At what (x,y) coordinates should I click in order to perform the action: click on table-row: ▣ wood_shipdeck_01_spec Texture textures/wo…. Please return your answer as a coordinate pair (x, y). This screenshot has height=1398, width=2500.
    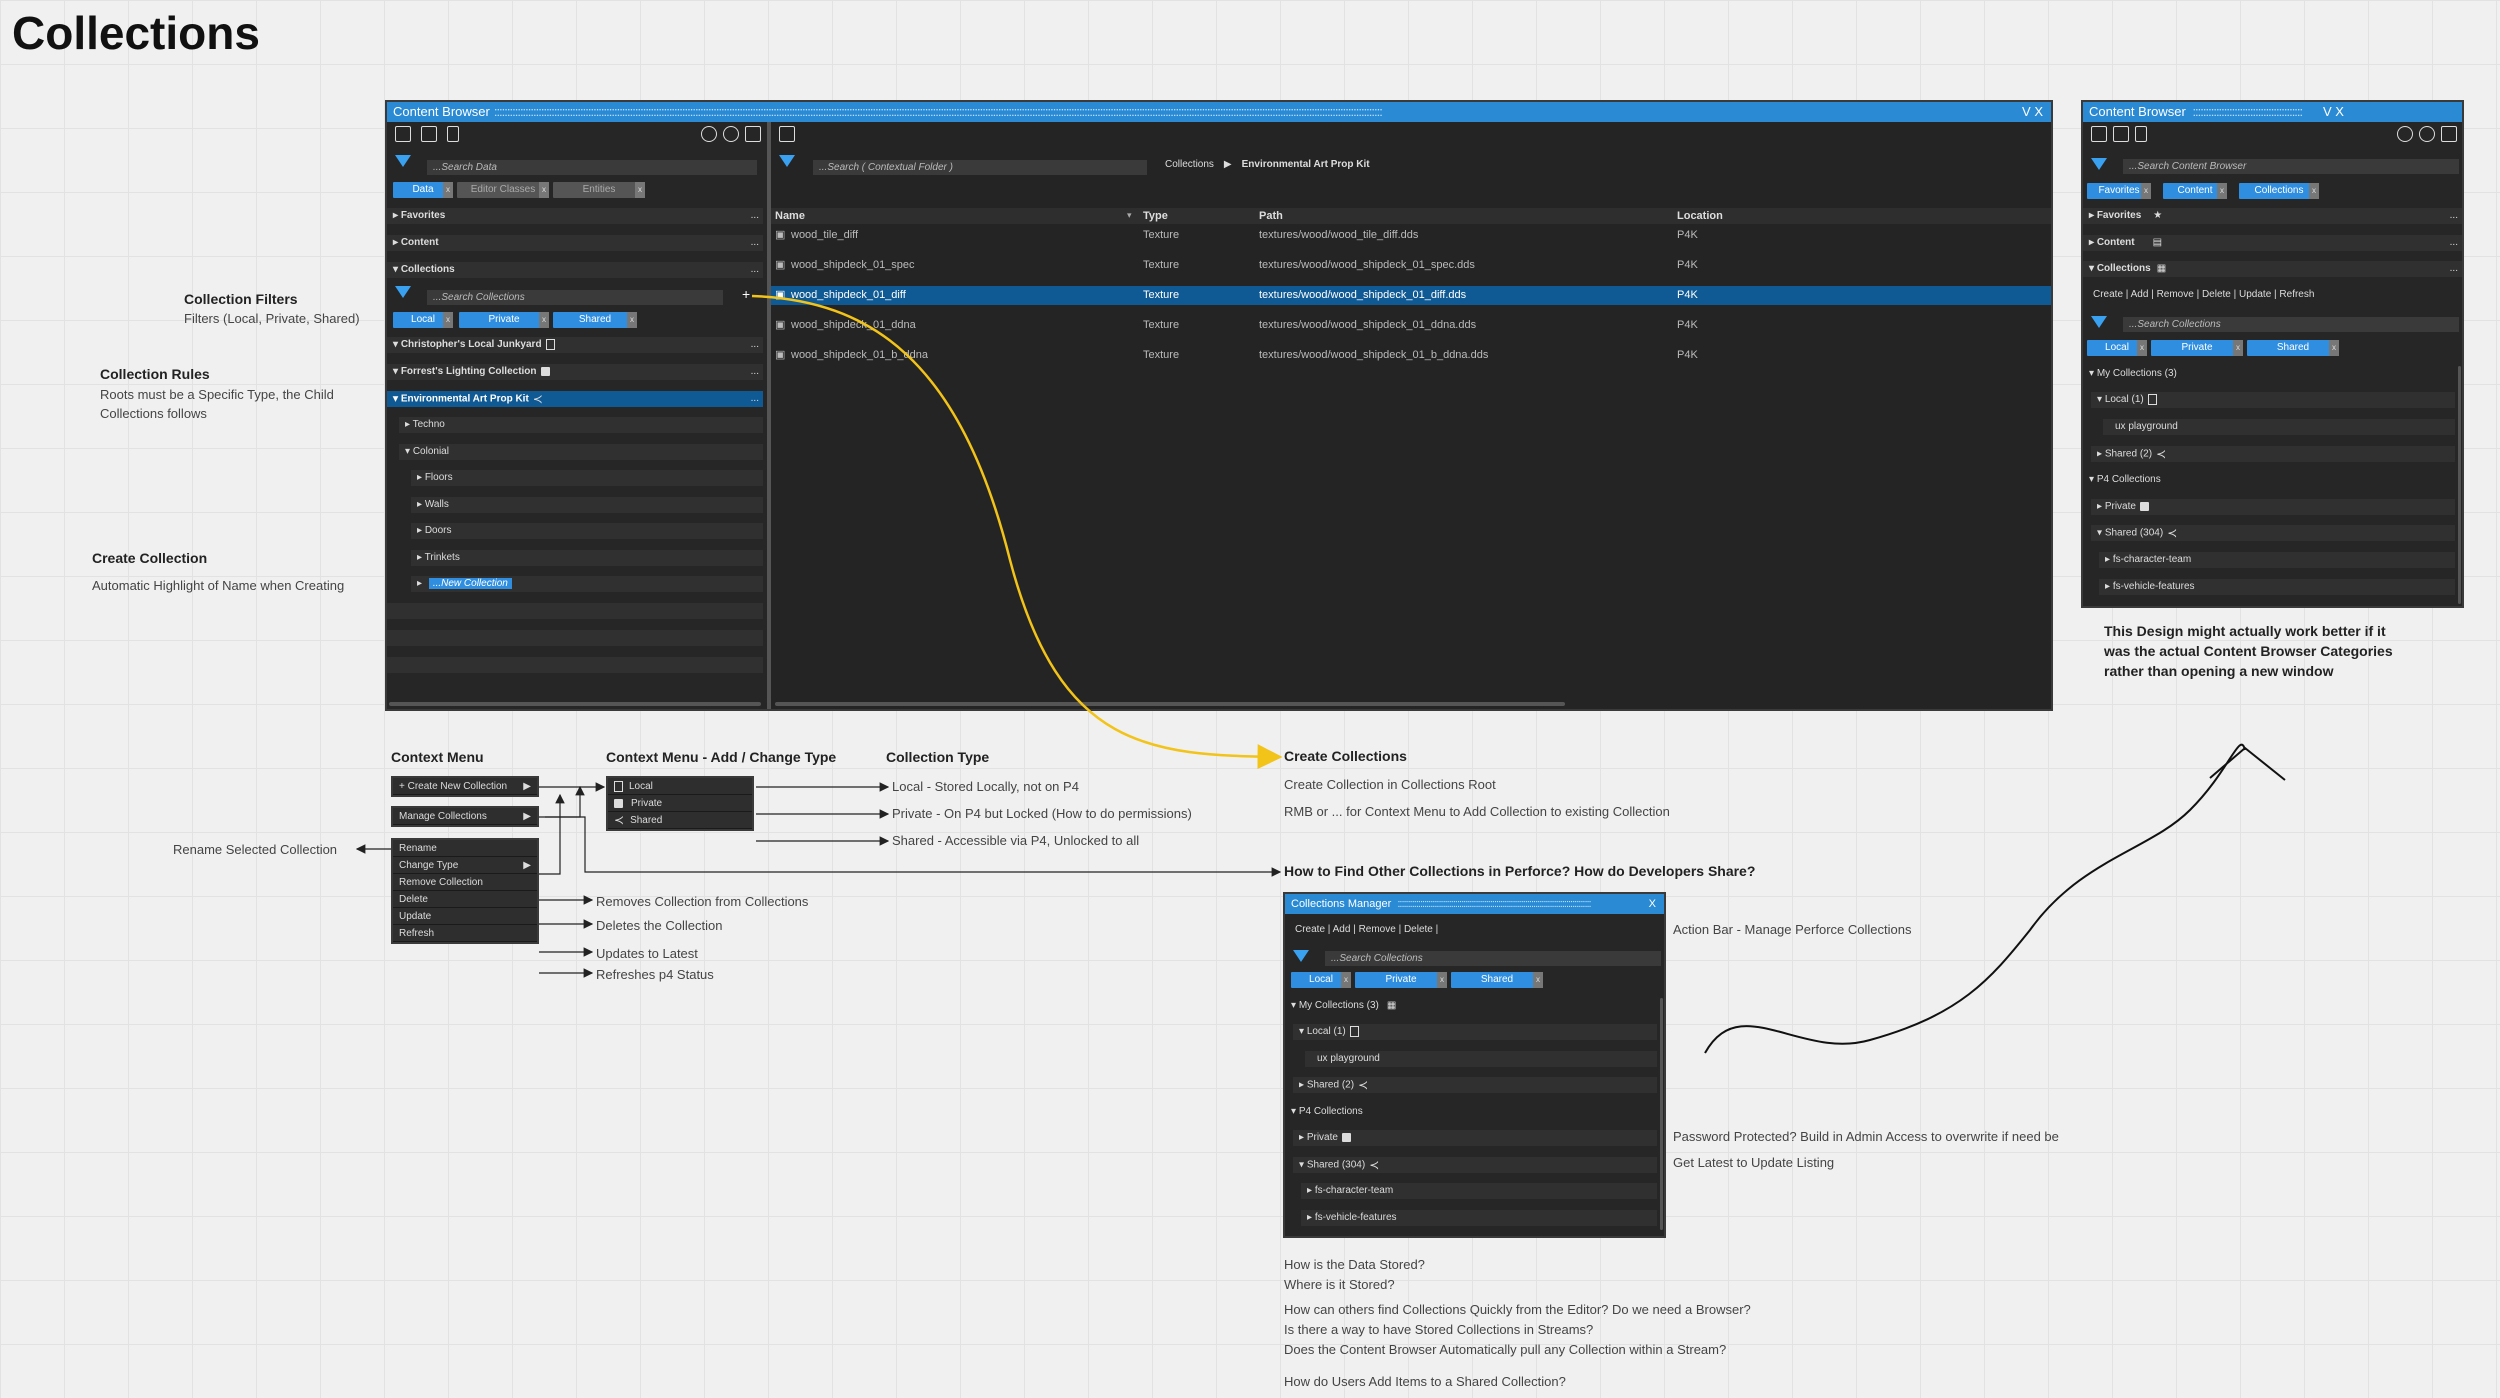
    Looking at the image, I should click on (1236, 265).